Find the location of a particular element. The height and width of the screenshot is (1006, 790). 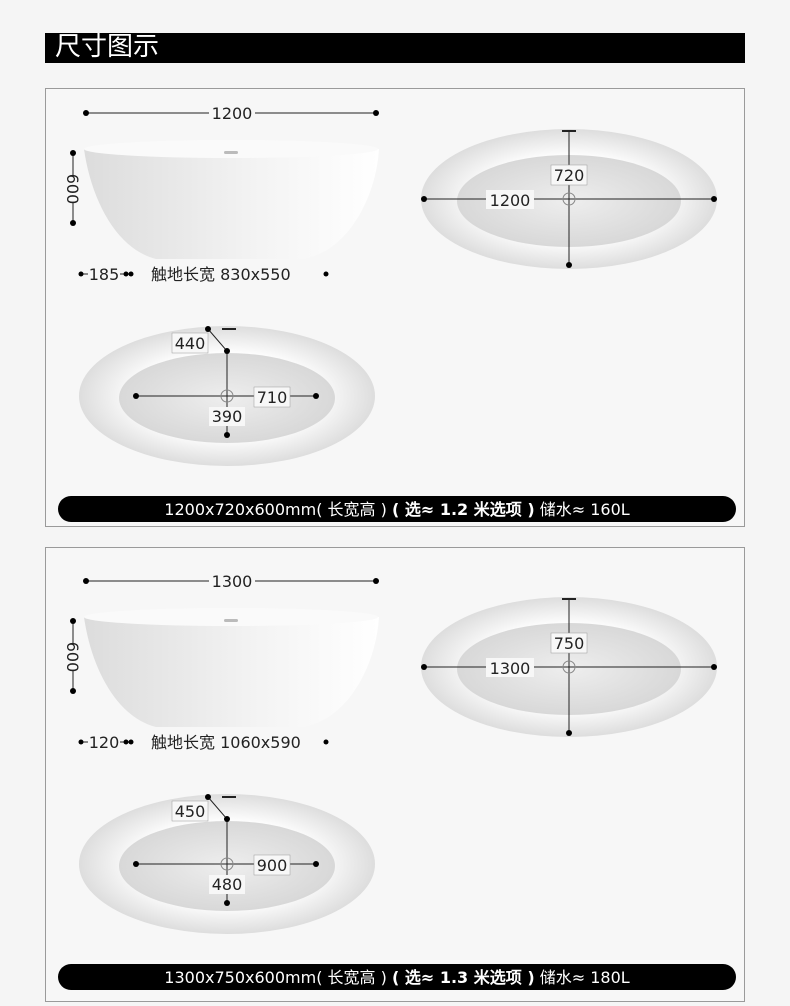

length-label: 1200 is located at coordinates (232, 113).